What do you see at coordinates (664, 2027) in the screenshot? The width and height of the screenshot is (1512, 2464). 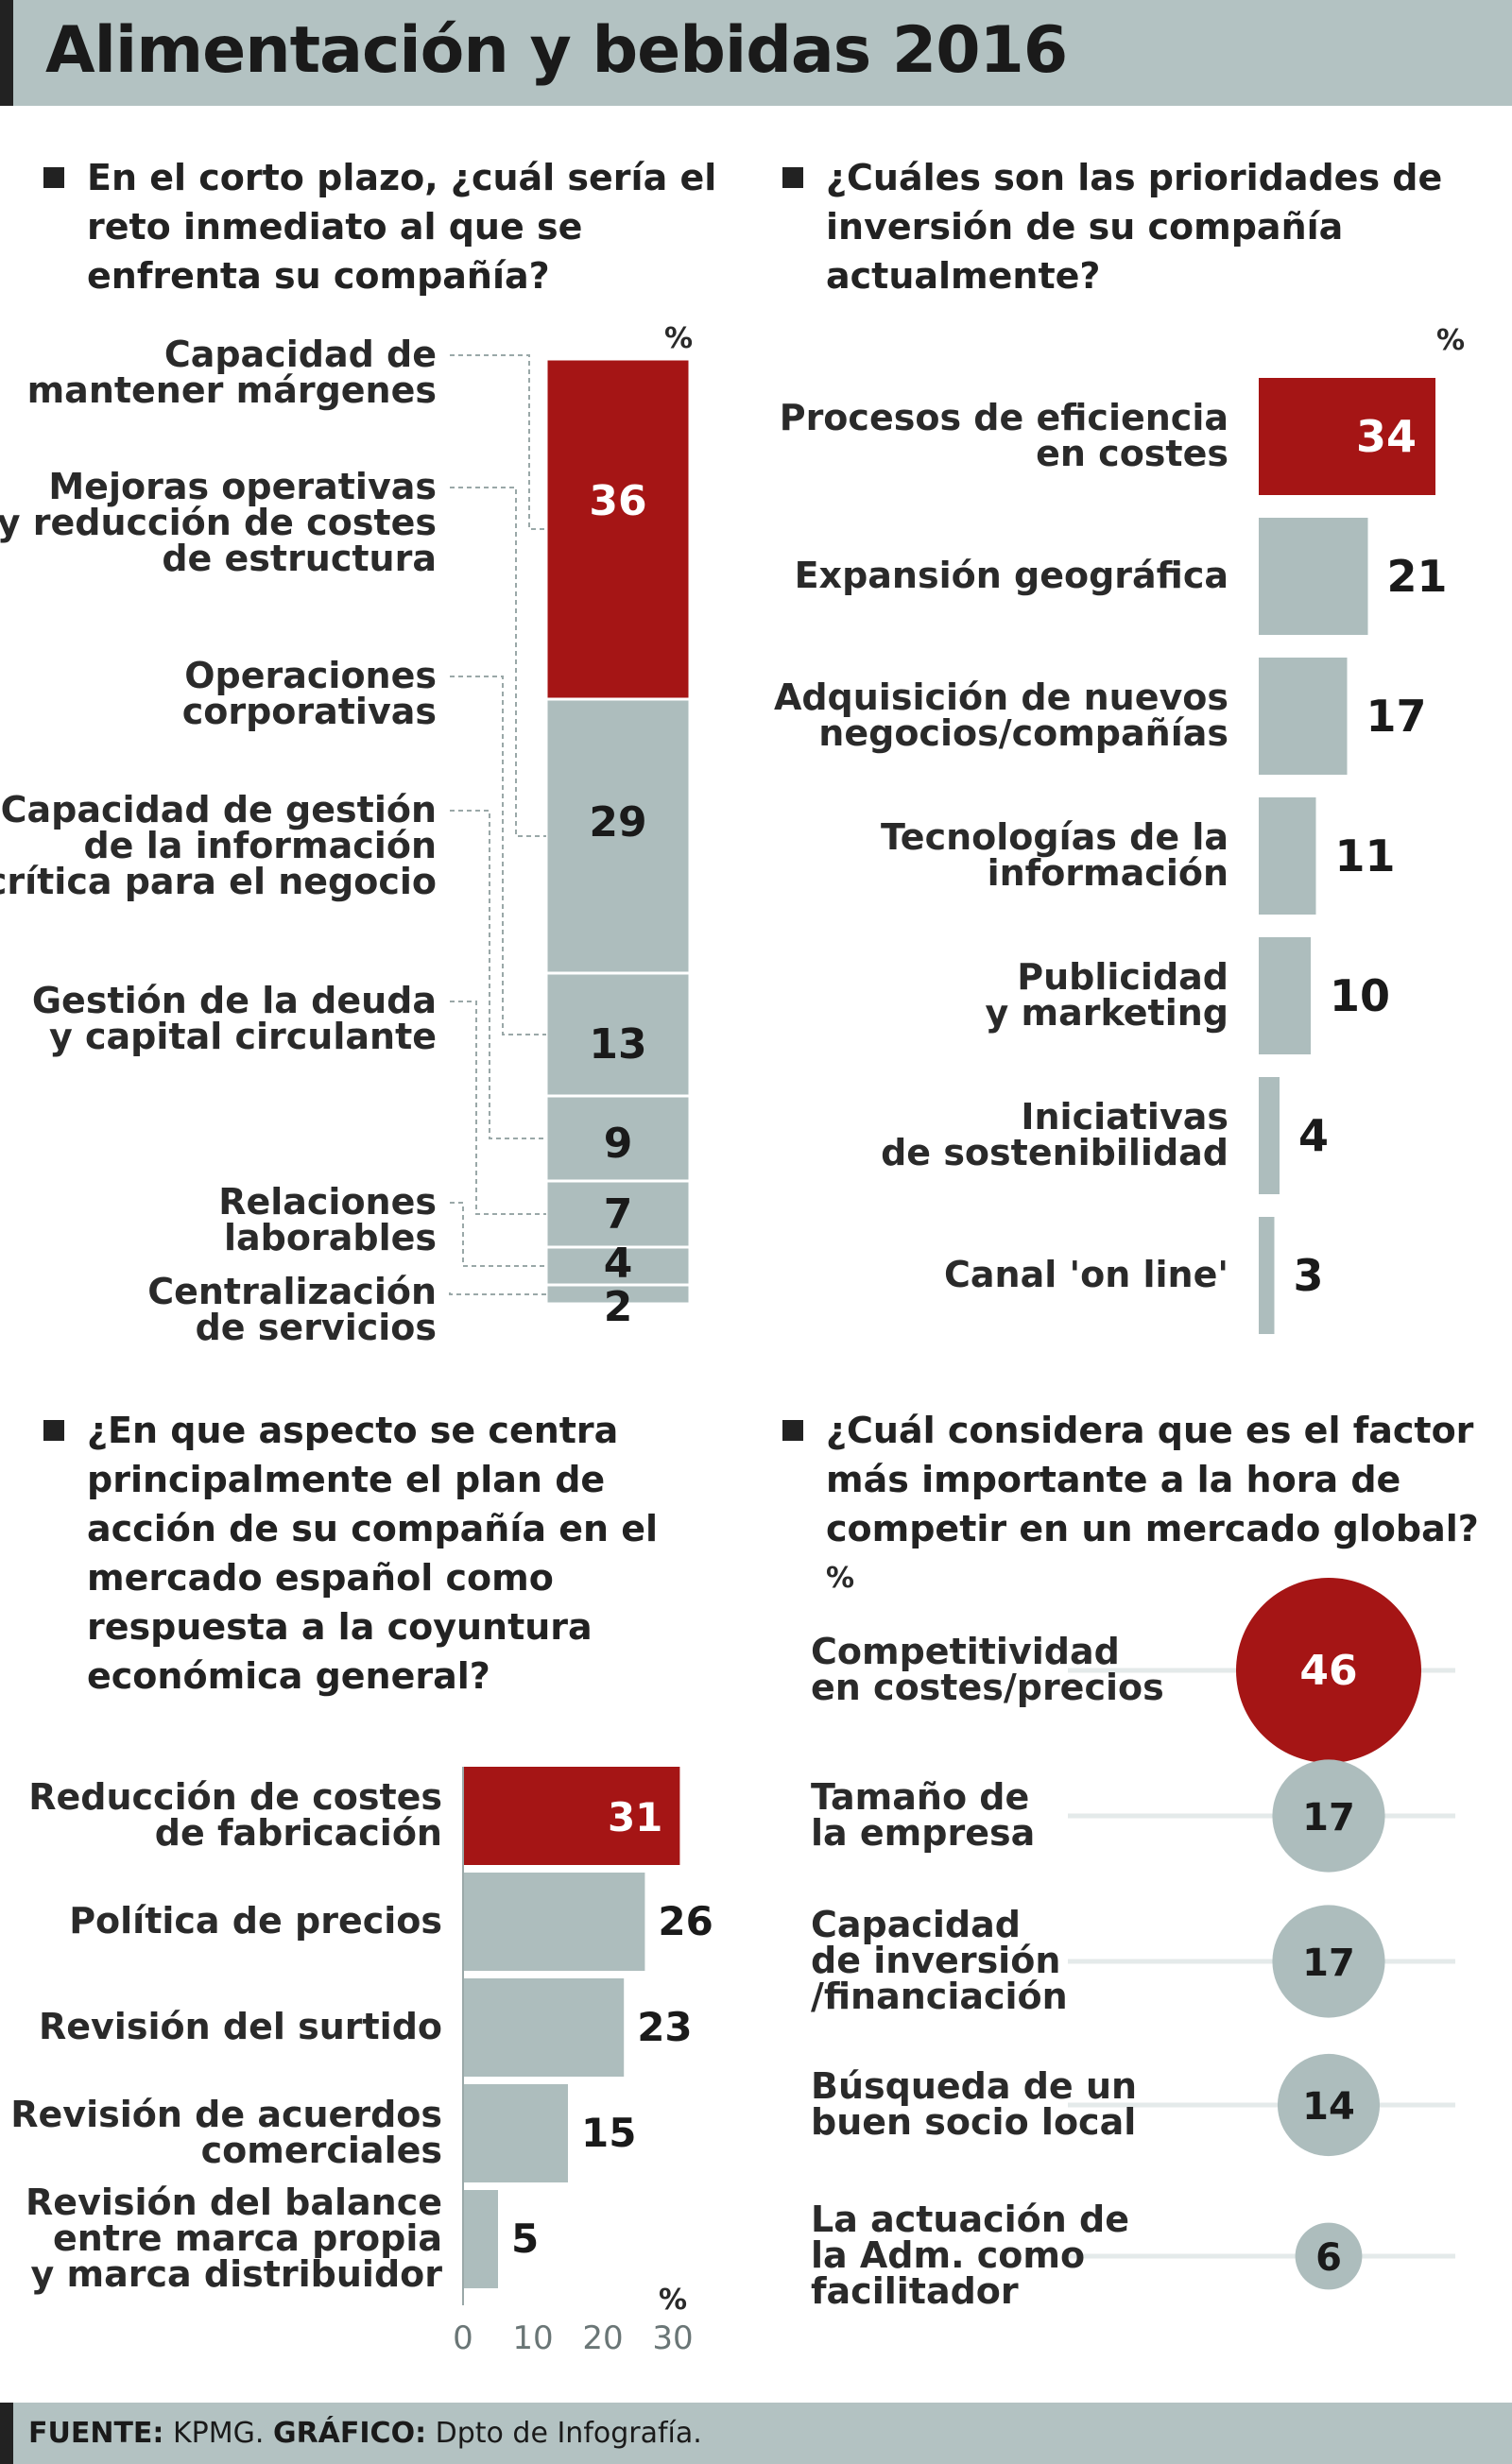 I see `value-label: 23` at bounding box center [664, 2027].